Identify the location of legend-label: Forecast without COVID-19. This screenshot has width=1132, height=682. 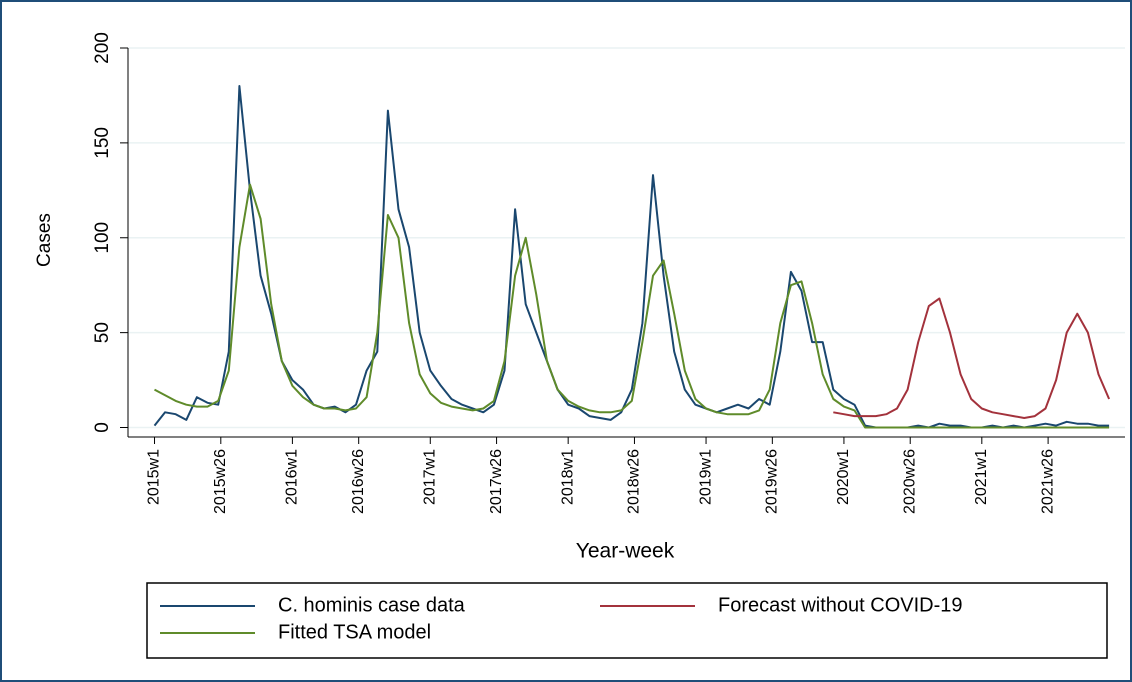
(840, 605).